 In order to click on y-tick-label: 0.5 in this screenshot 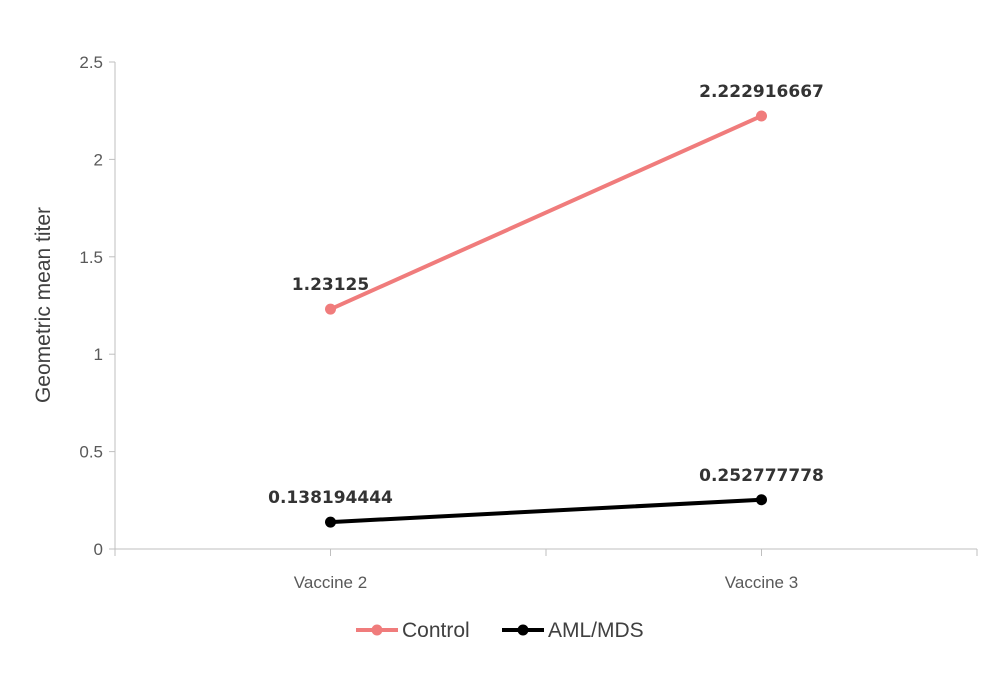, I will do `click(91, 452)`.